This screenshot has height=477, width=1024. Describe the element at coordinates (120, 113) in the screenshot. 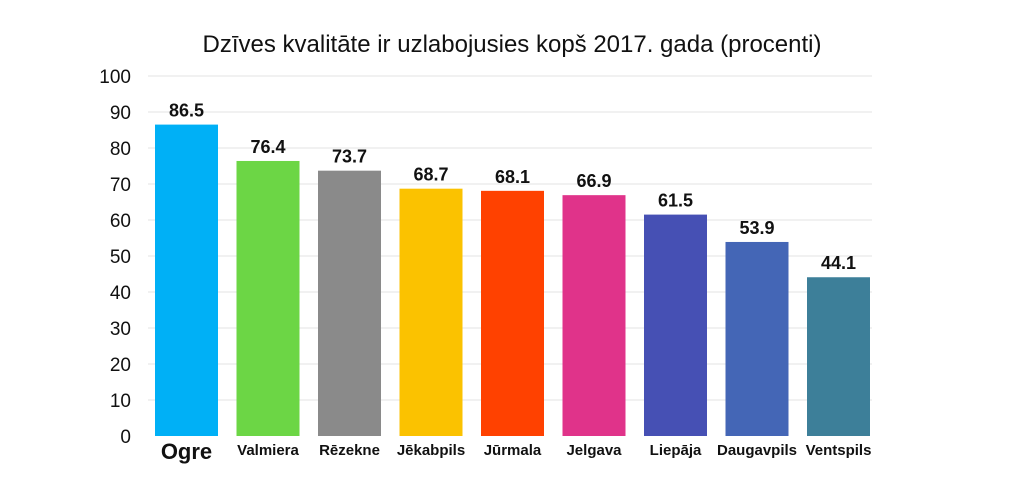

I see `y-tick-label: 90` at that location.